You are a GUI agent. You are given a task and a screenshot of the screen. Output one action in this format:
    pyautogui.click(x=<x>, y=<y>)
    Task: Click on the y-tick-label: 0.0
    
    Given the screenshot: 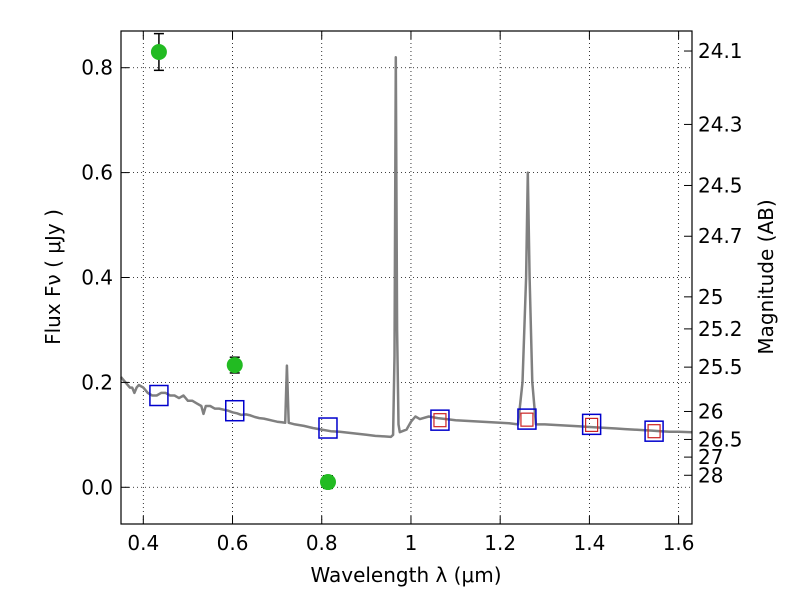 What is the action you would take?
    pyautogui.click(x=97, y=487)
    